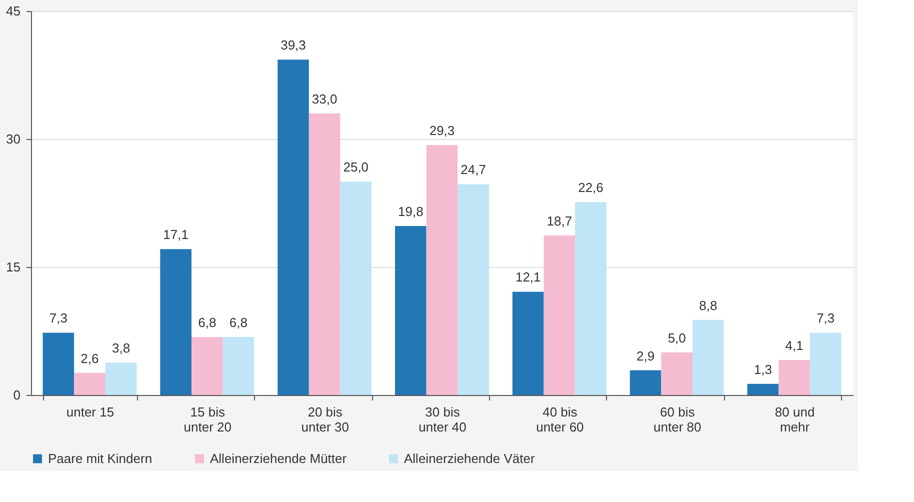 Image resolution: width=914 pixels, height=502 pixels. Describe the element at coordinates (90, 412) in the screenshot. I see `x-tick-label: unter 15` at that location.